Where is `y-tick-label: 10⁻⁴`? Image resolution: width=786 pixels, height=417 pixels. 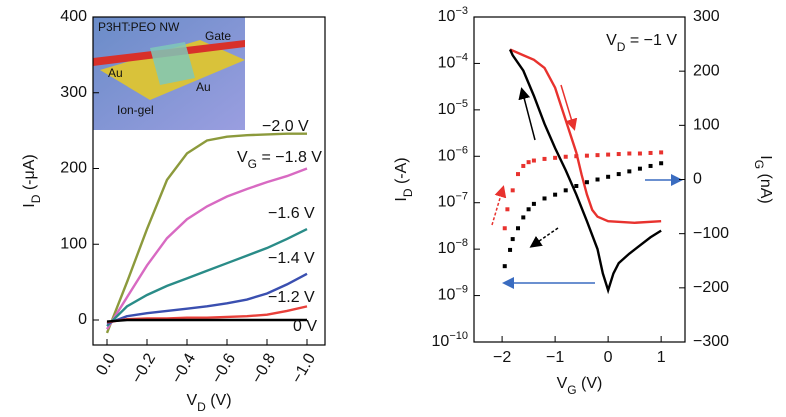 y-tick-label: 10⁻⁴ is located at coordinates (453, 61).